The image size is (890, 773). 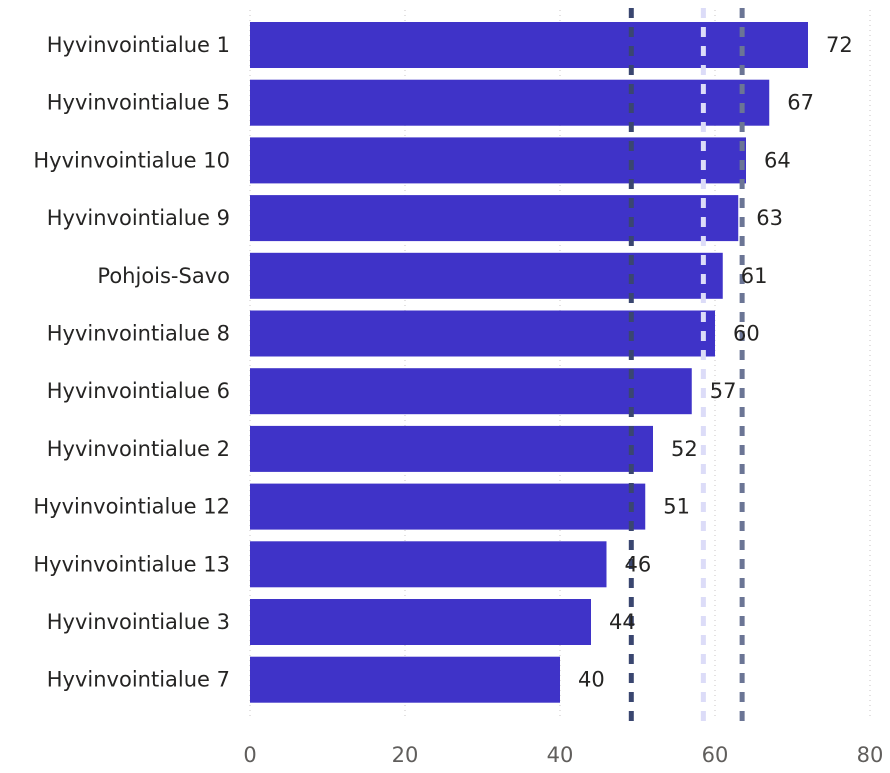 I want to click on x-axis-ticks: 0 20 40 60 80, so click(x=563, y=755).